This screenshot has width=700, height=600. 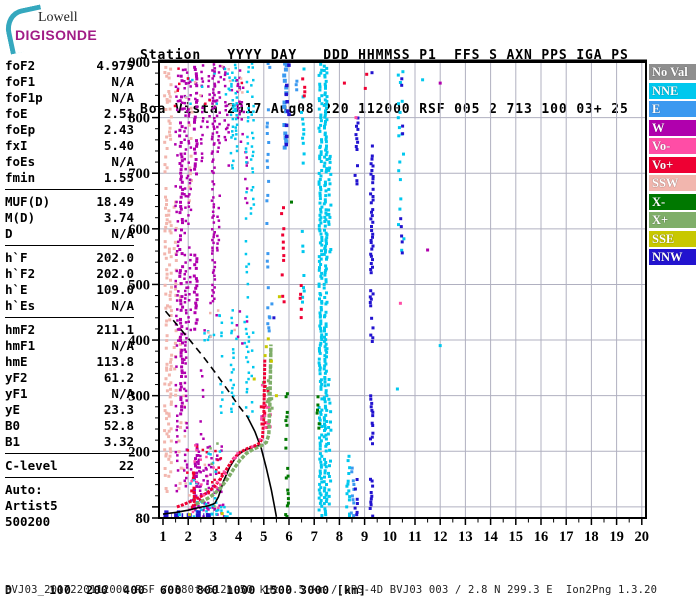 What do you see at coordinates (339, 537) in the screenshot?
I see `x-tick-label: 8` at bounding box center [339, 537].